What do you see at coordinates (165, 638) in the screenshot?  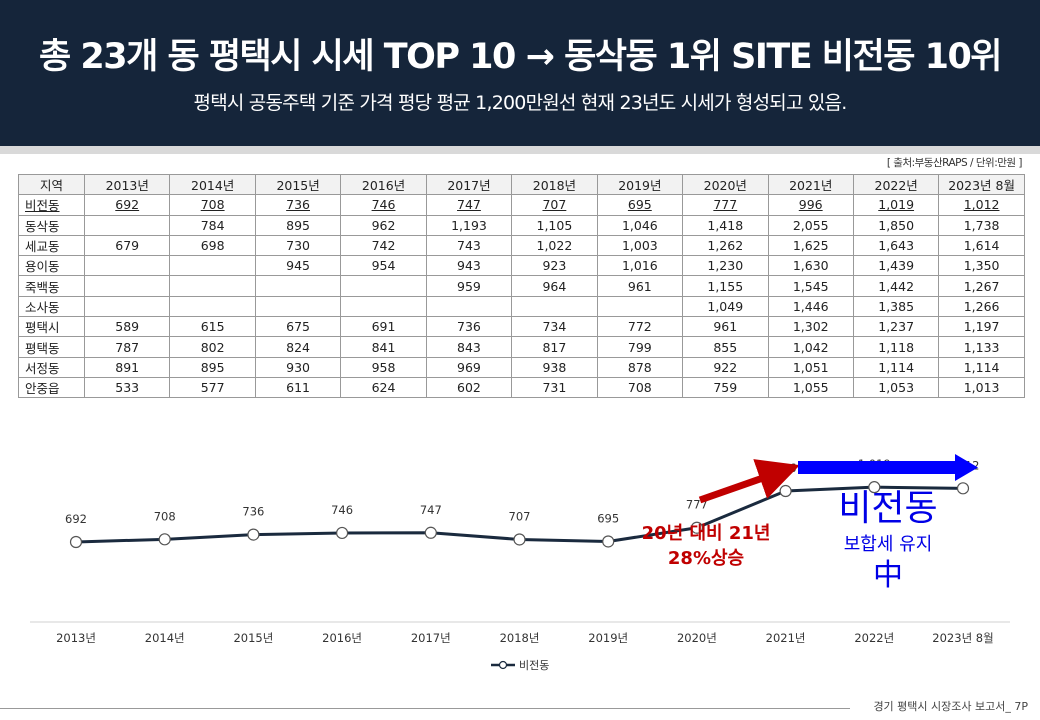 I see `x-tick-label: 2014년` at bounding box center [165, 638].